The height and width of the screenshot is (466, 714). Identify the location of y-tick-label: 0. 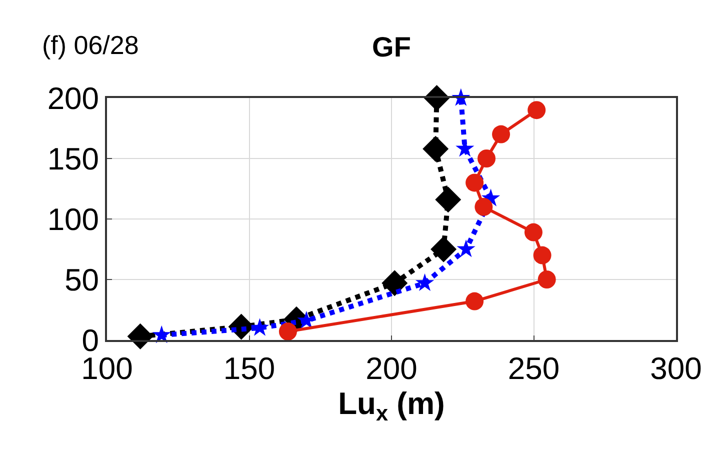
(91, 340).